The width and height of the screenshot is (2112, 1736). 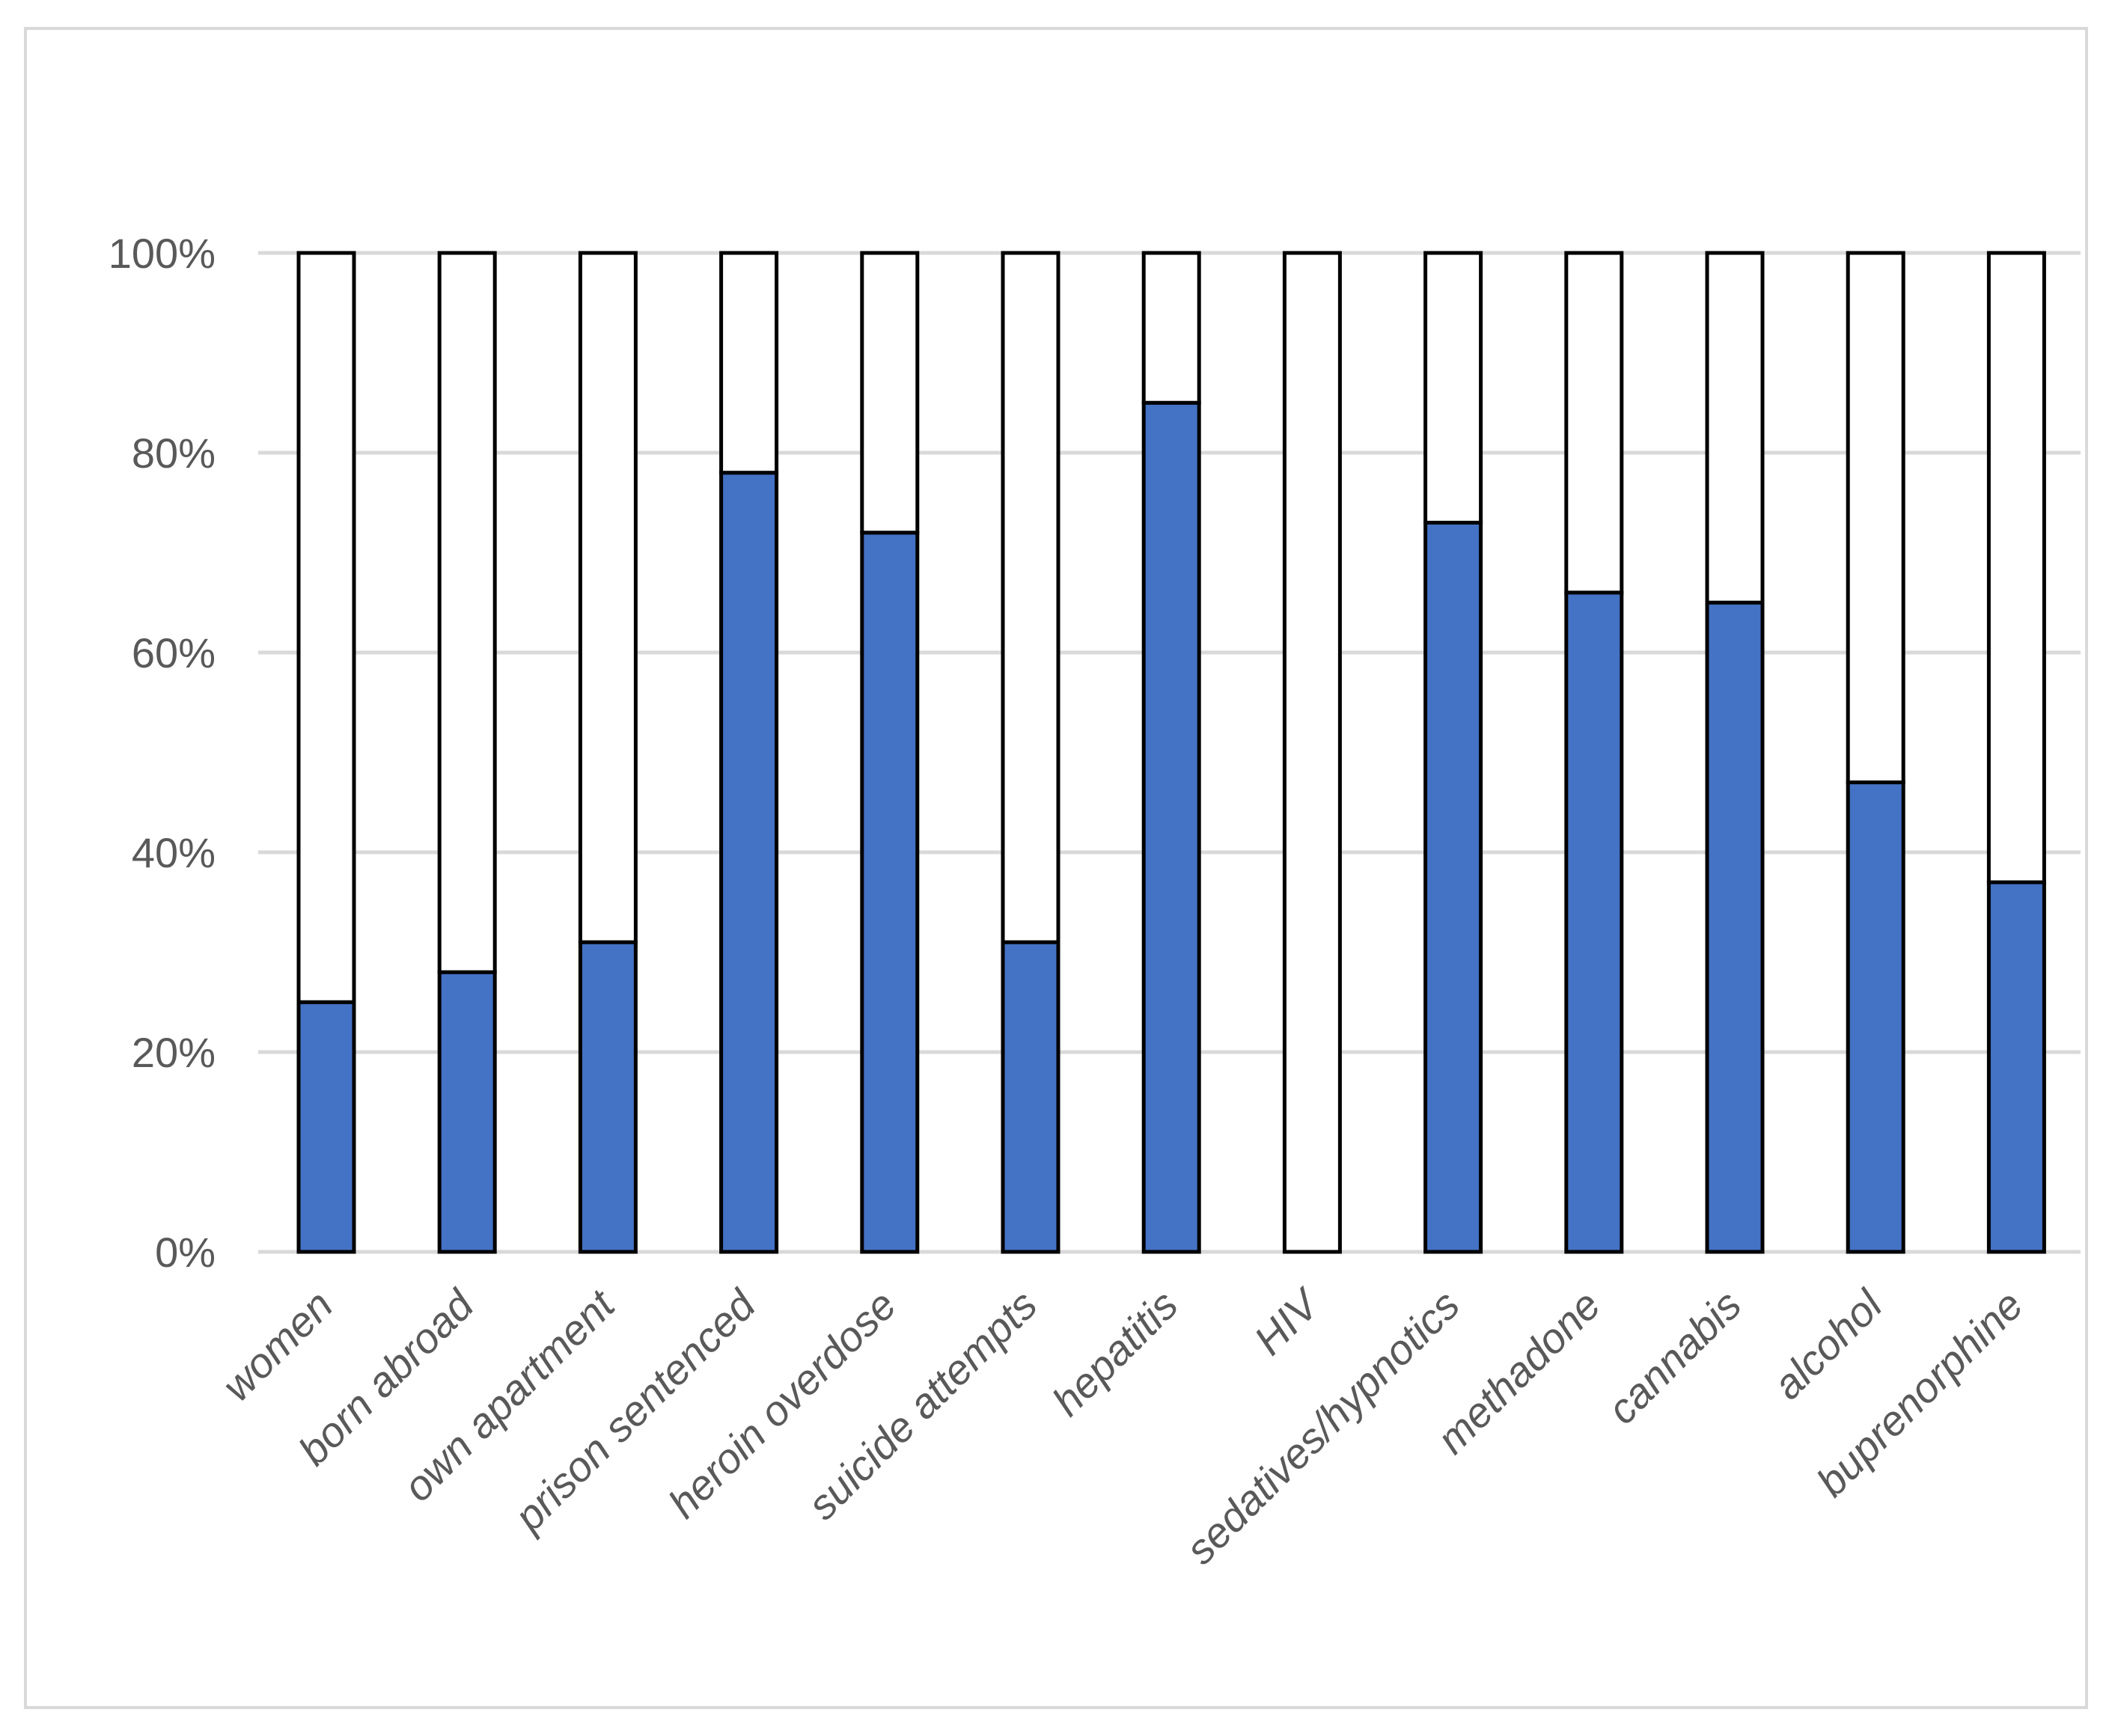 What do you see at coordinates (174, 1053) in the screenshot?
I see `y-tick-label: 20%` at bounding box center [174, 1053].